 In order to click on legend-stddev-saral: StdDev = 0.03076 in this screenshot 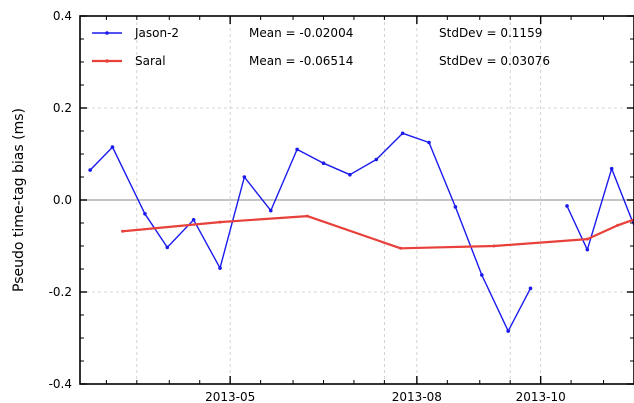, I will do `click(494, 61)`.